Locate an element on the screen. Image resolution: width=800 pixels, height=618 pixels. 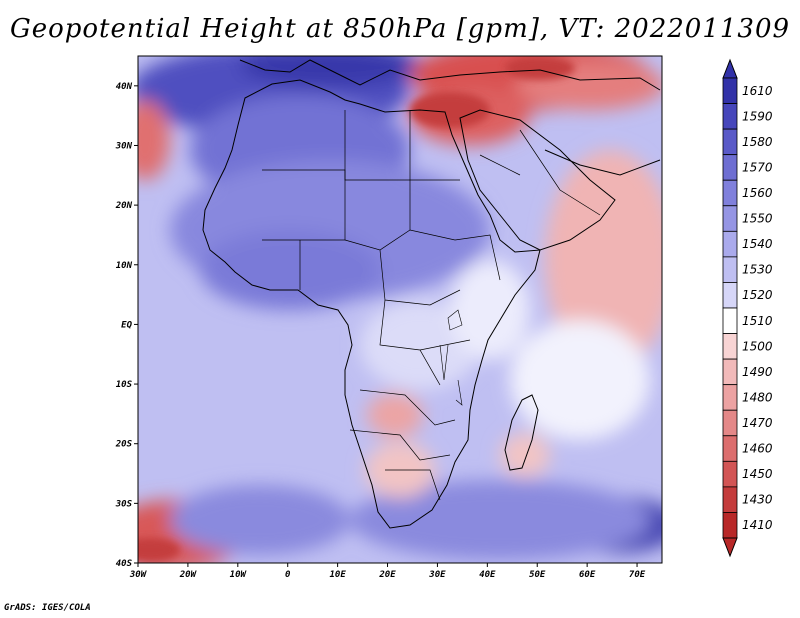
atlantic-west-low is located at coordinates (154, 140).